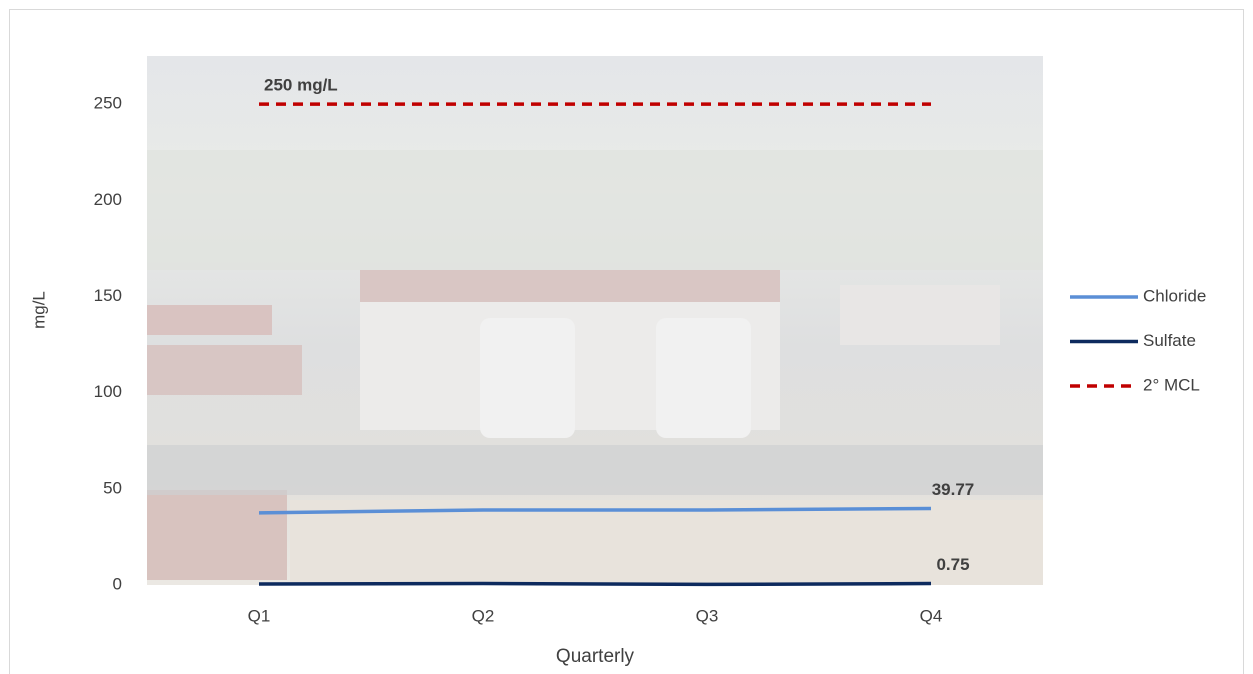 The image size is (1253, 674). Describe the element at coordinates (953, 489) in the screenshot. I see `data-label: 39.77` at that location.